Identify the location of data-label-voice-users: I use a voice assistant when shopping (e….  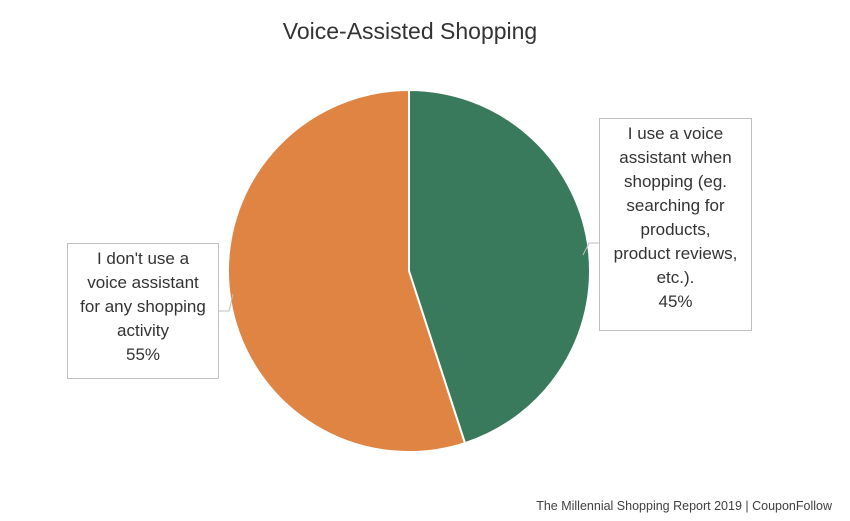
(675, 224).